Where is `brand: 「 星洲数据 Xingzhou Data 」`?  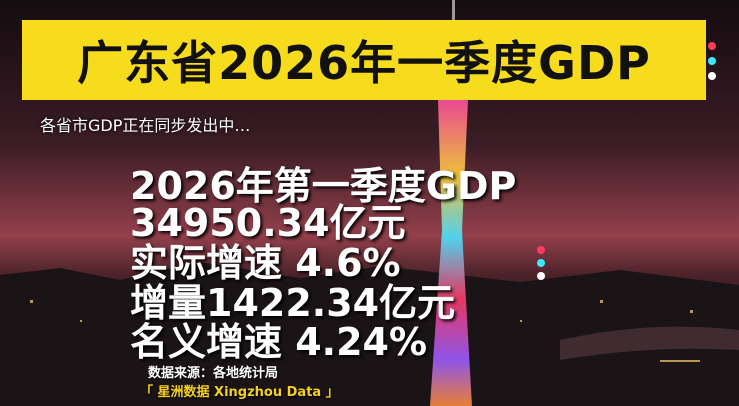 brand: 「 星洲数据 Xingzhou Data 」 is located at coordinates (239, 392).